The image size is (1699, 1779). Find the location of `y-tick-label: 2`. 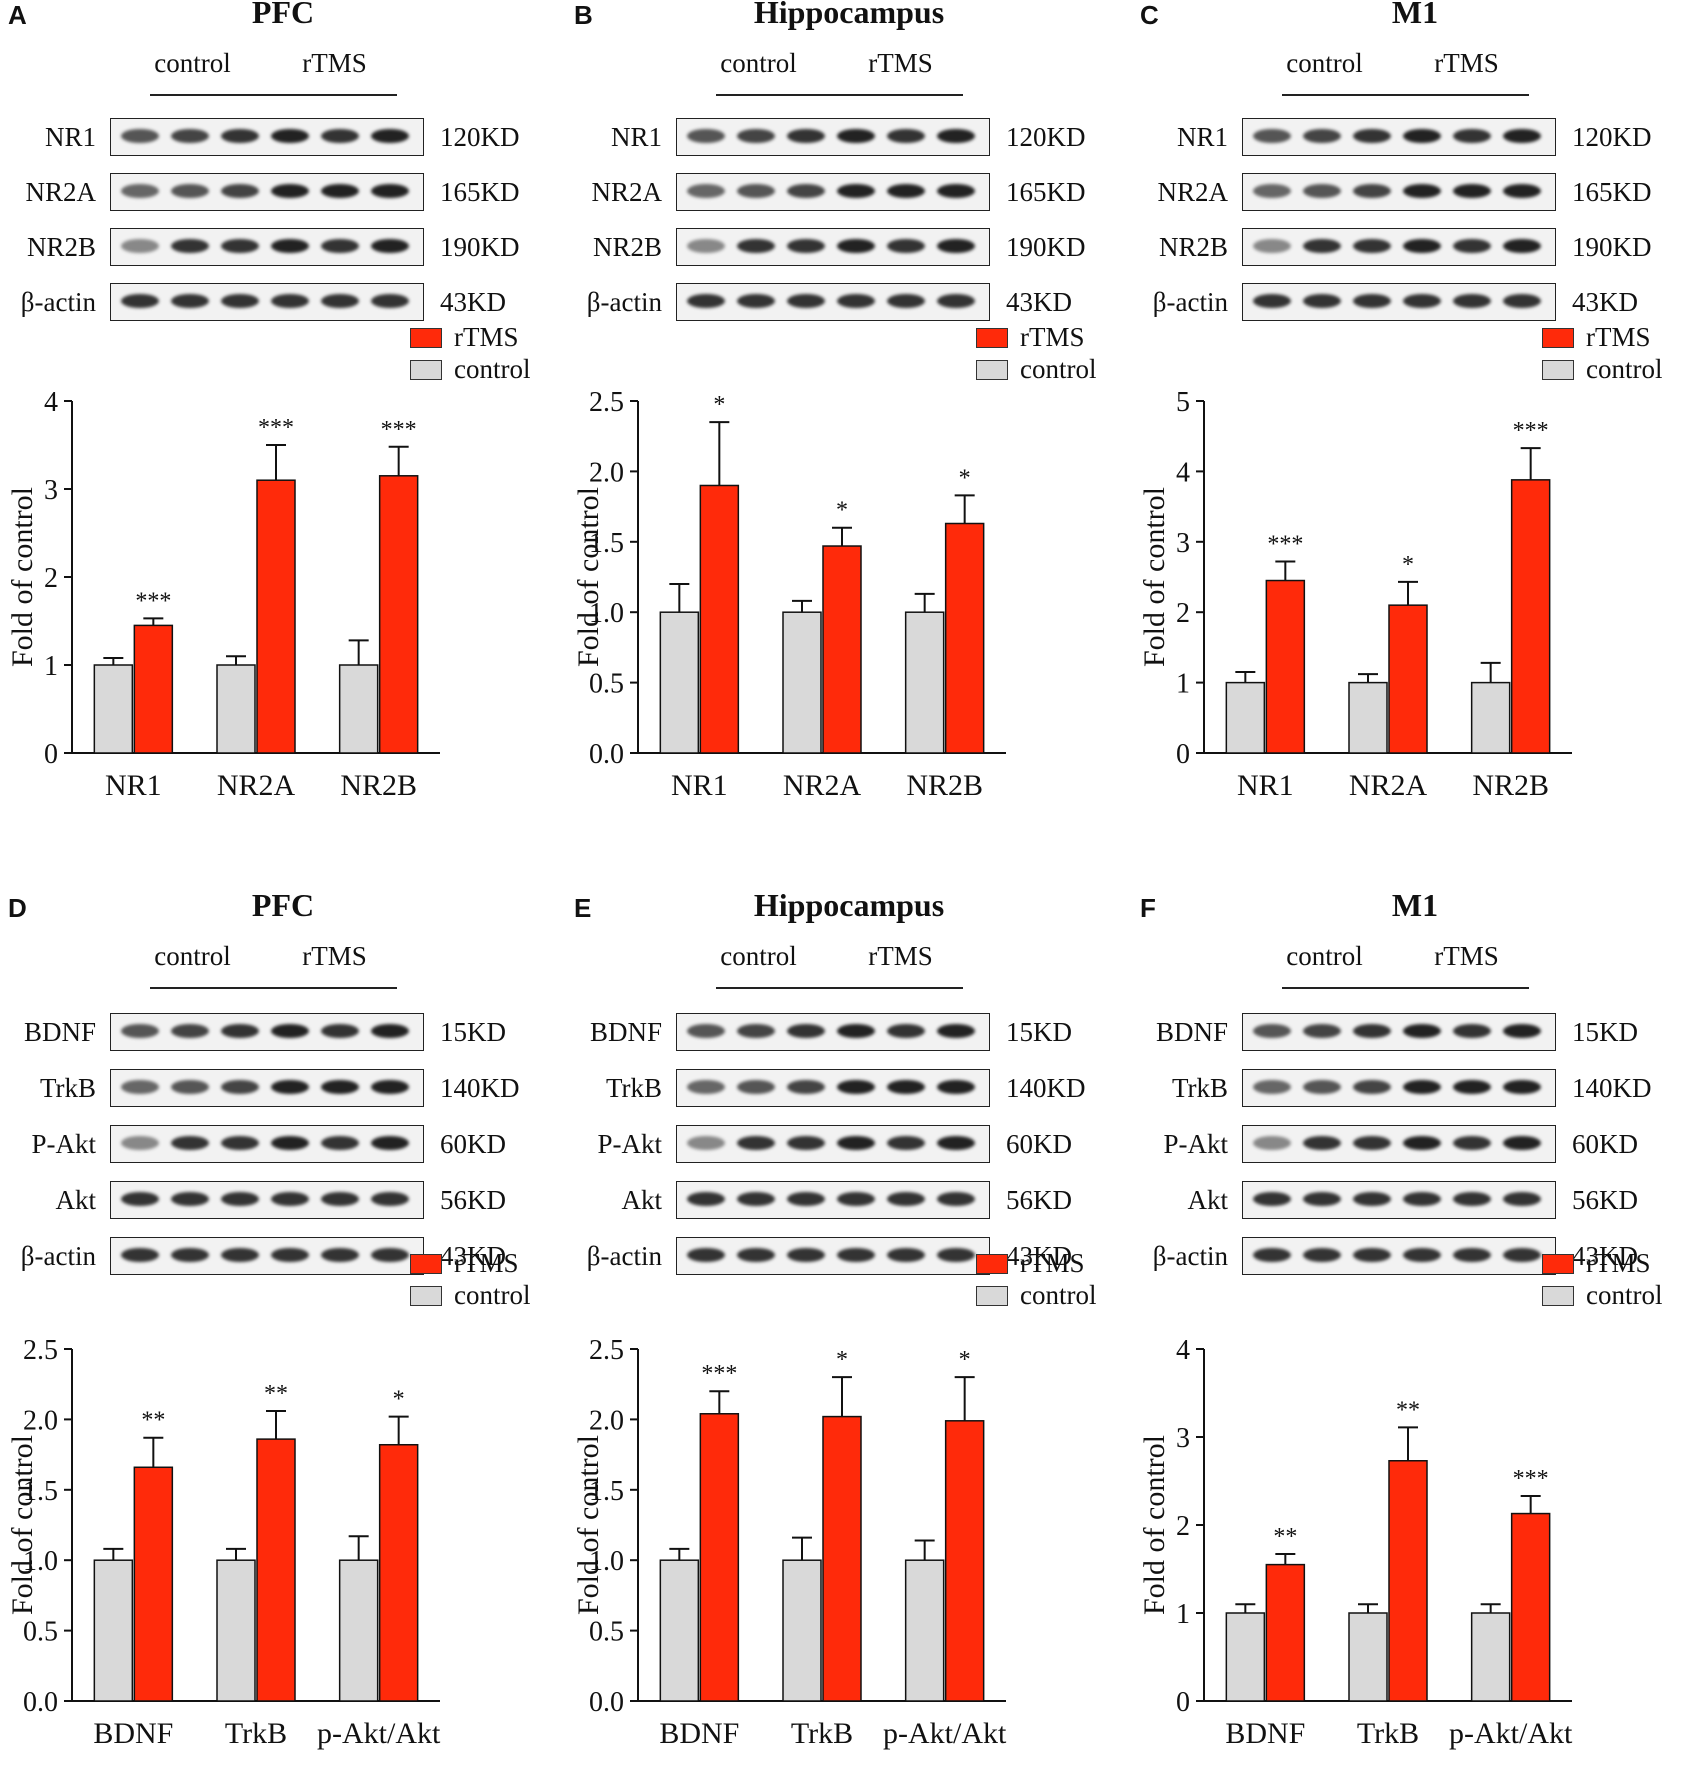

y-tick-label: 2 is located at coordinates (1183, 1526).